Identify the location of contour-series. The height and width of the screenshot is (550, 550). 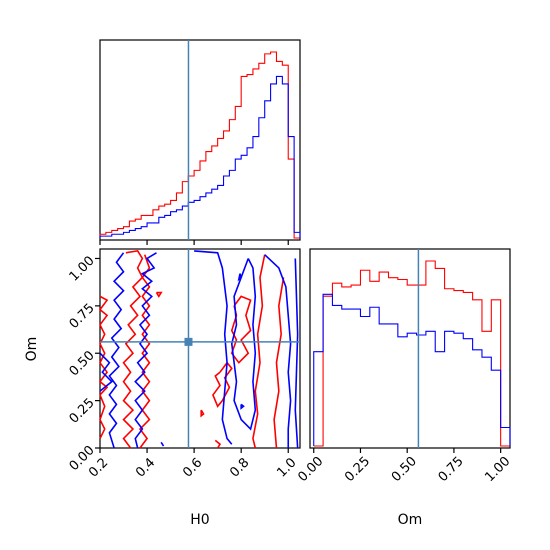
(198, 349).